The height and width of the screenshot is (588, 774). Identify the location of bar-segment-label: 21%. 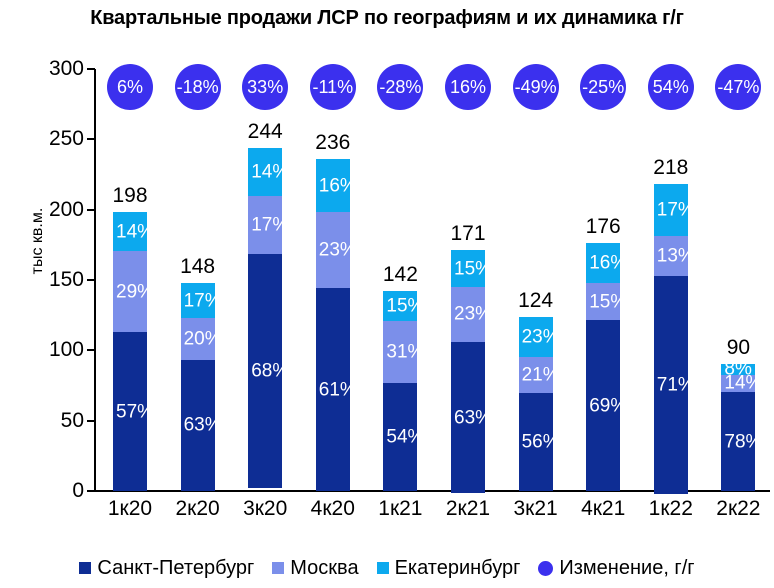
(540, 375).